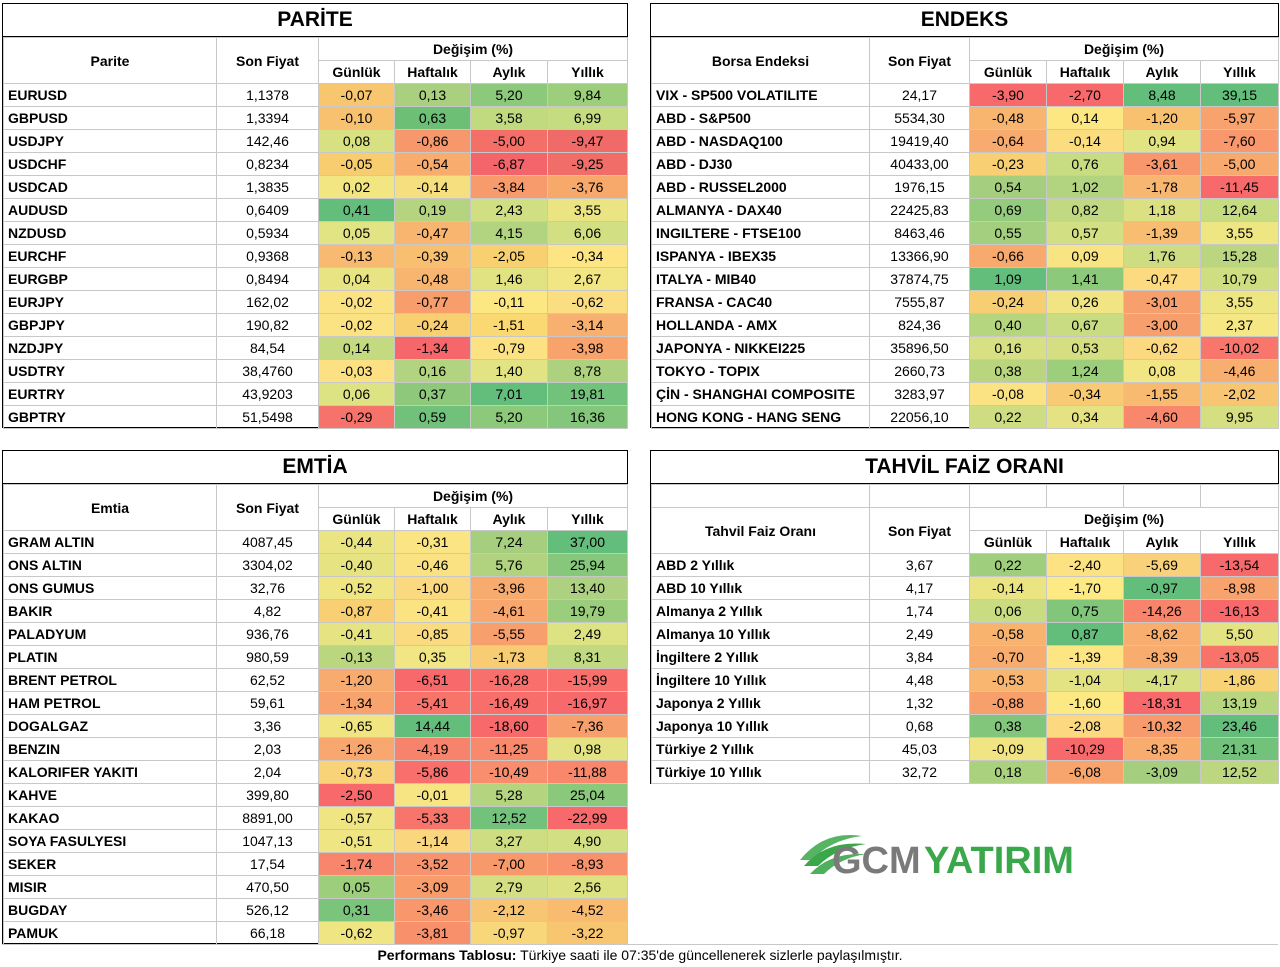  I want to click on change-yearly: 10,79, so click(1239, 279).